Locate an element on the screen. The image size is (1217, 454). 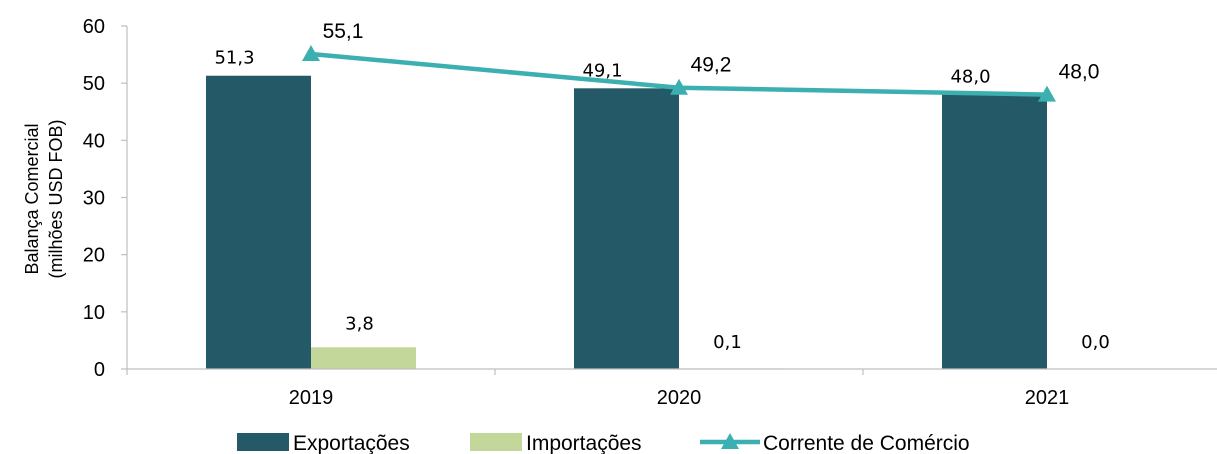
y-axis-label-line1: Balança Comercial is located at coordinates (32, 198).